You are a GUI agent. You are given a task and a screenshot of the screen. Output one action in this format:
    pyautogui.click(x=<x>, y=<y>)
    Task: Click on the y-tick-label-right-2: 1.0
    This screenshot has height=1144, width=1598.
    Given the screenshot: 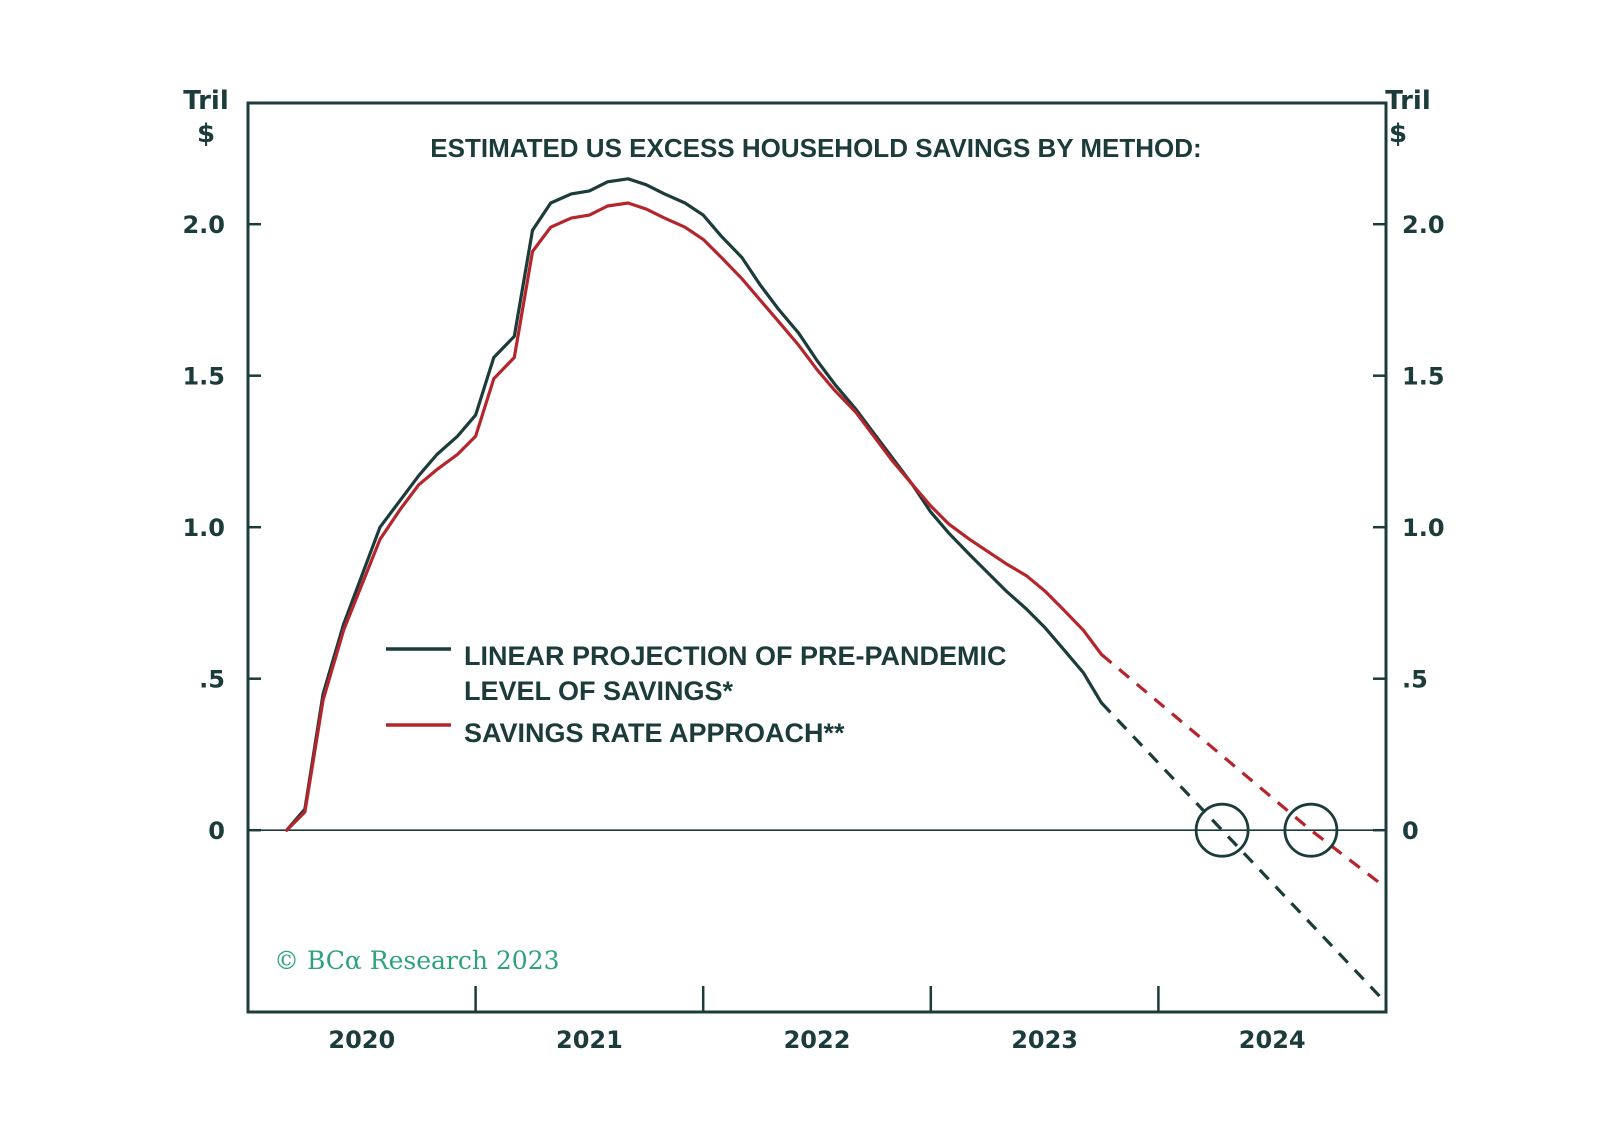 What is the action you would take?
    pyautogui.click(x=1423, y=528)
    